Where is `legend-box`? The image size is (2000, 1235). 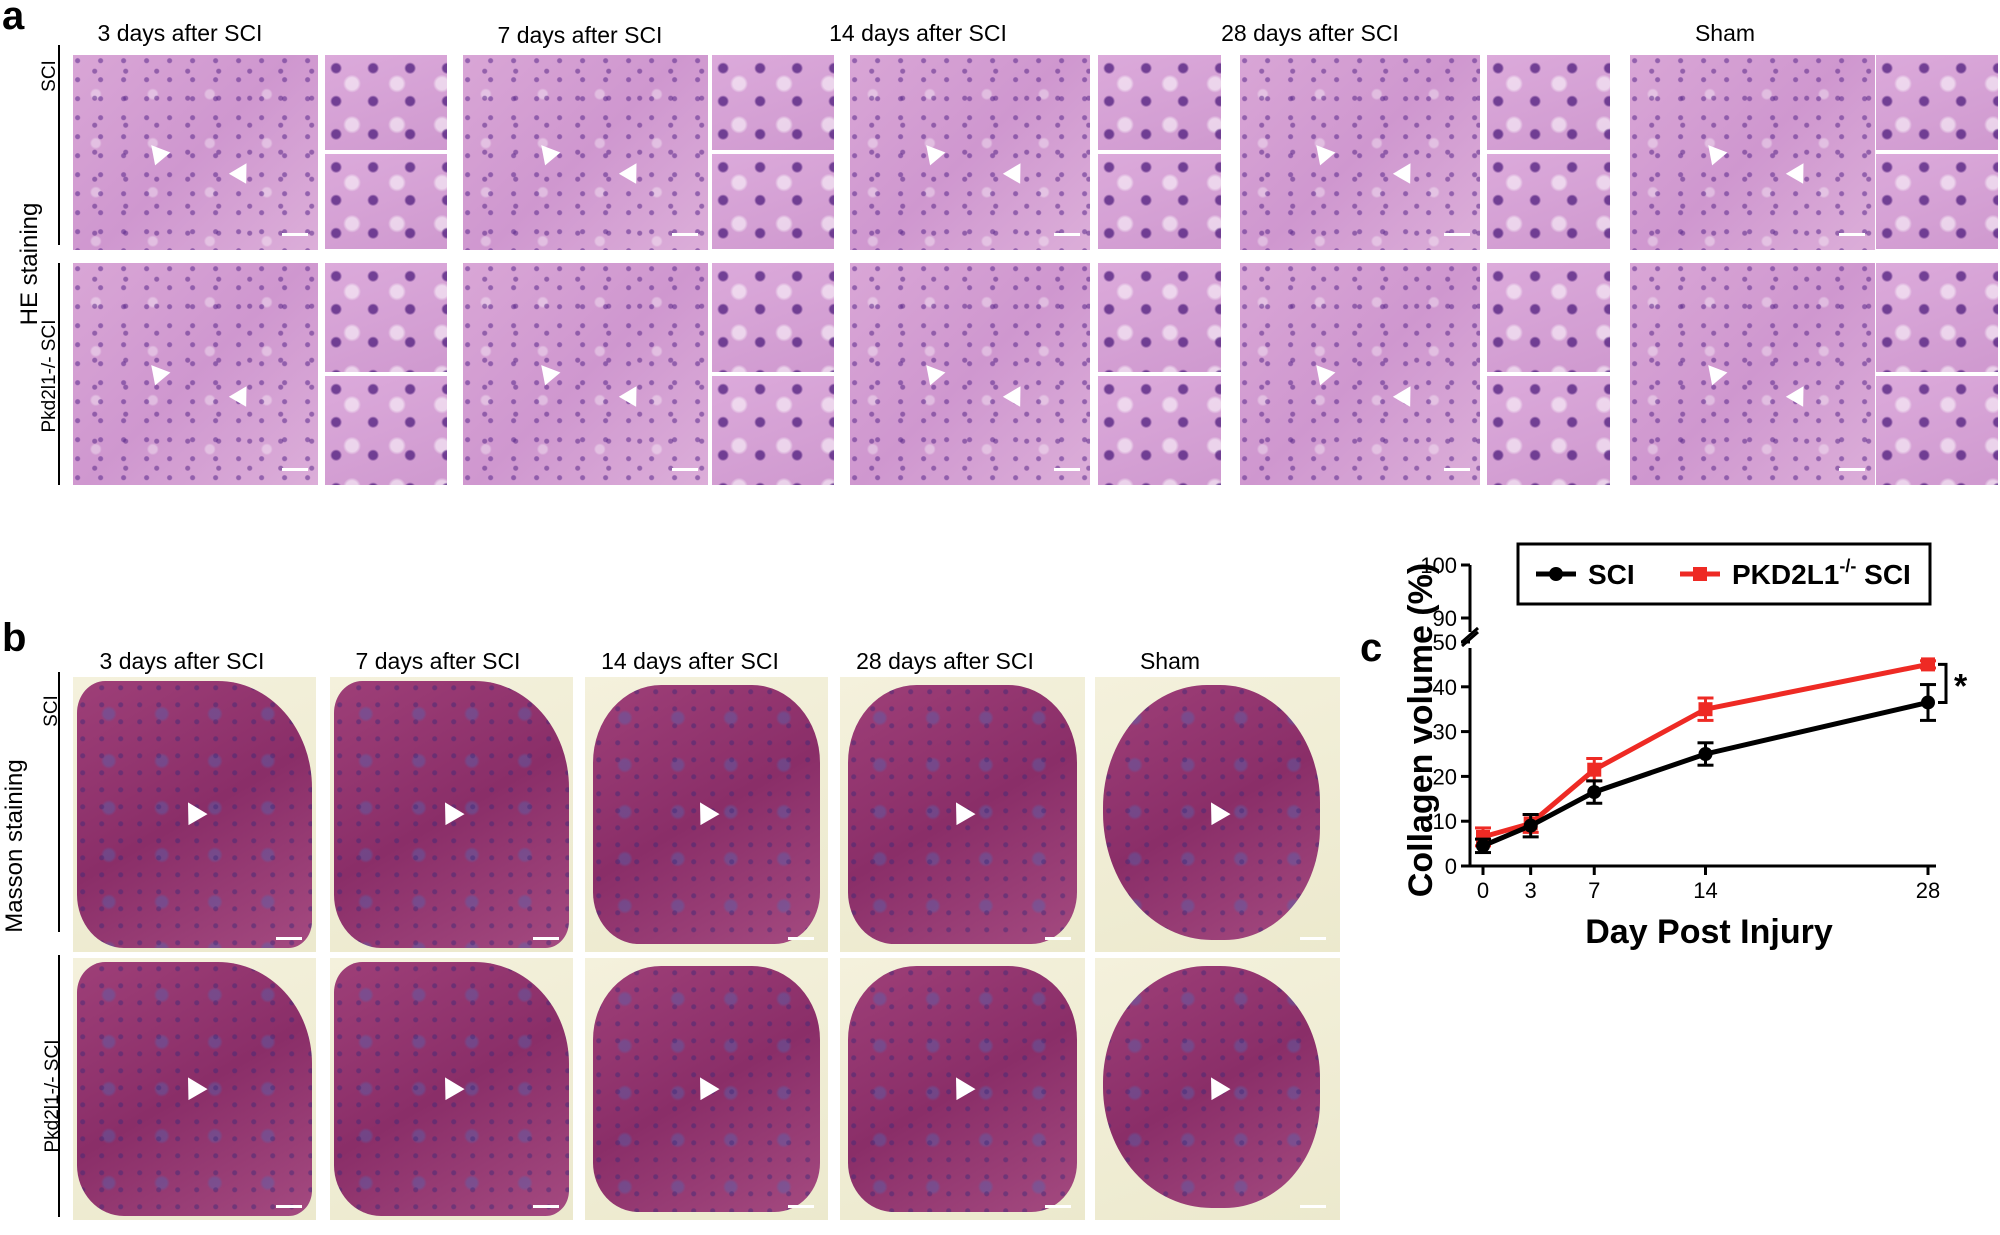 legend-box is located at coordinates (1724, 574).